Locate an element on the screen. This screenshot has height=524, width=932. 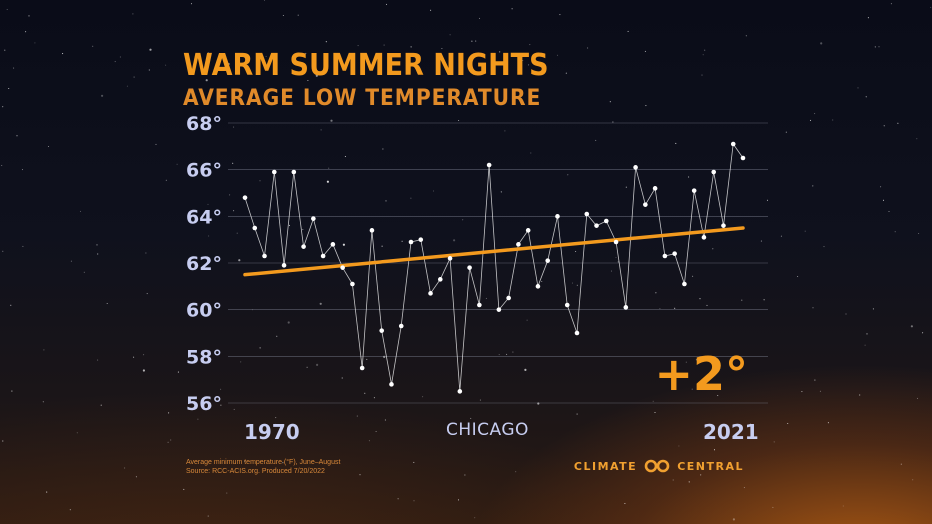
y-axis-ticks: 56° 58° 60° 62° 64° 66° 68° is located at coordinates (204, 264).